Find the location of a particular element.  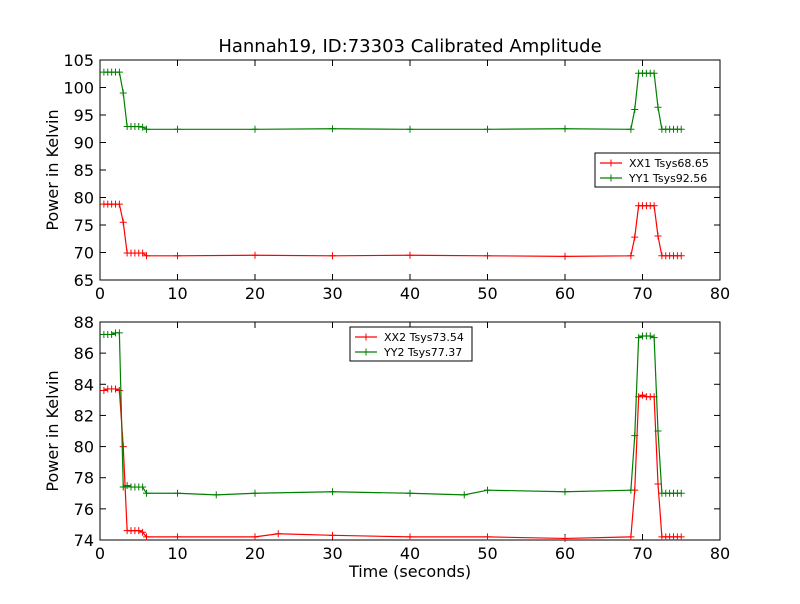

legend-label: YY2 Tsys77.37 is located at coordinates (422, 352).